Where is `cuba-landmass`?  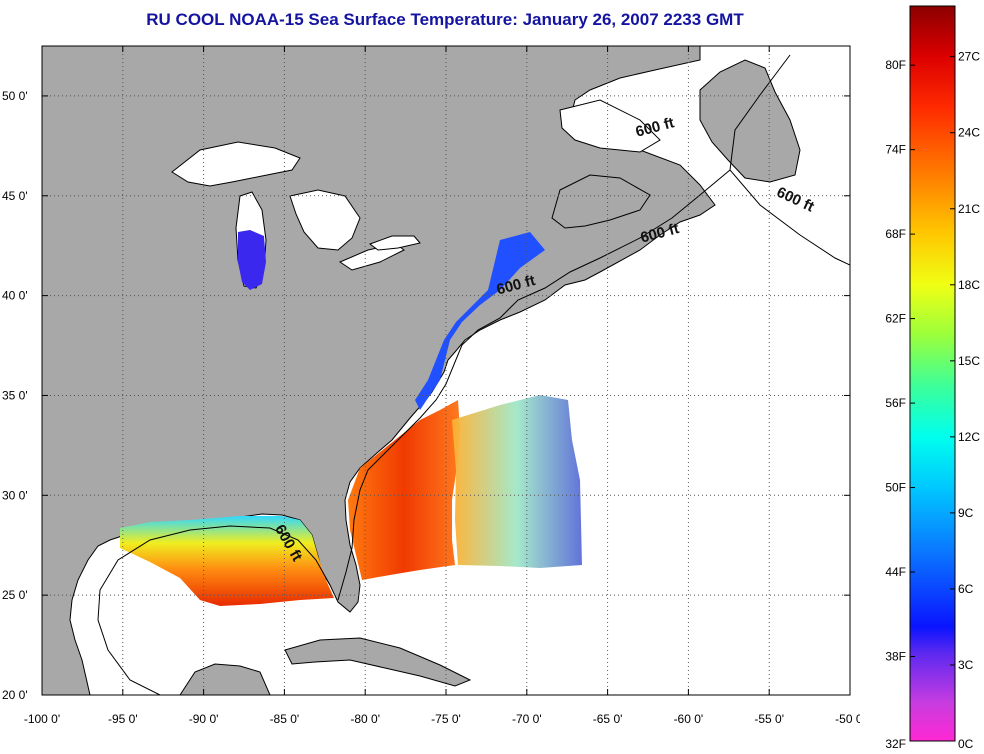 cuba-landmass is located at coordinates (378, 662).